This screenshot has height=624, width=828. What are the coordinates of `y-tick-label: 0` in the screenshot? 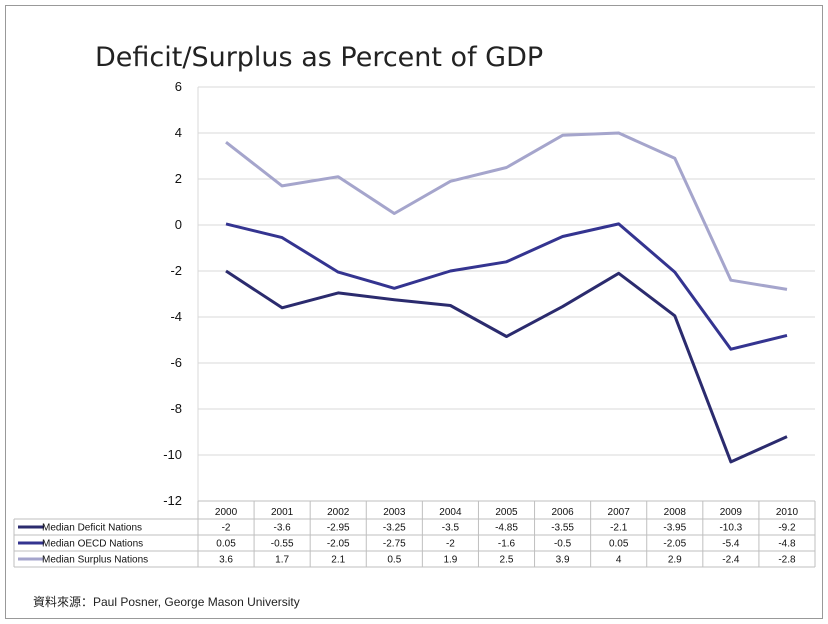 It's located at (178, 224).